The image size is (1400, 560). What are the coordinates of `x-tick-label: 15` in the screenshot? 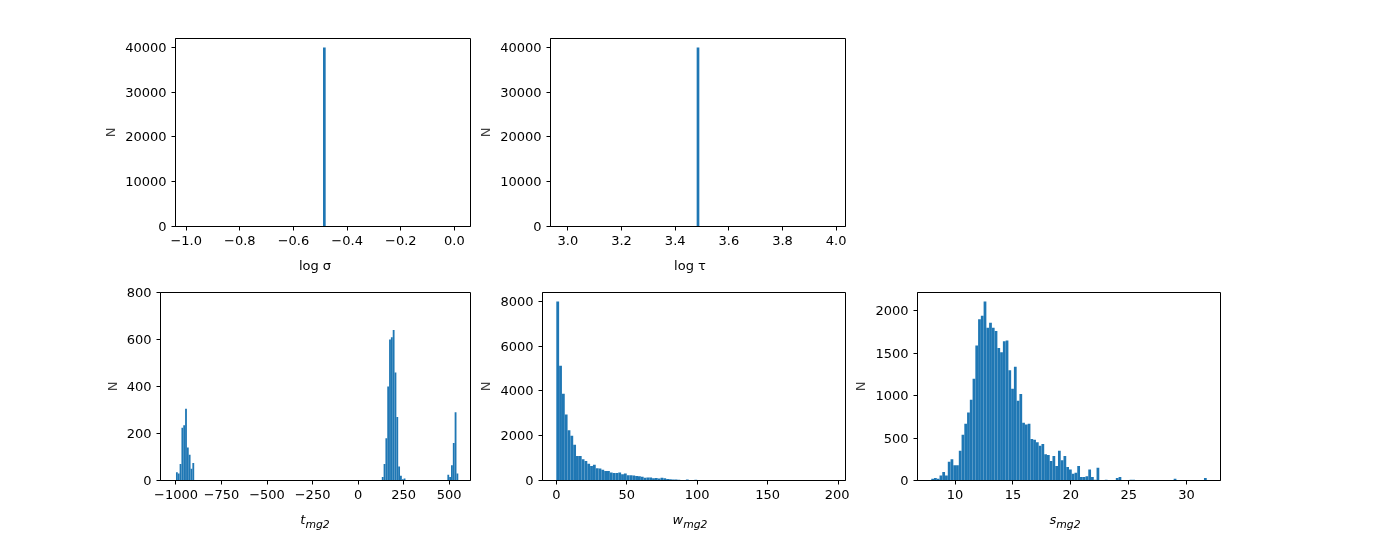 It's located at (1013, 494).